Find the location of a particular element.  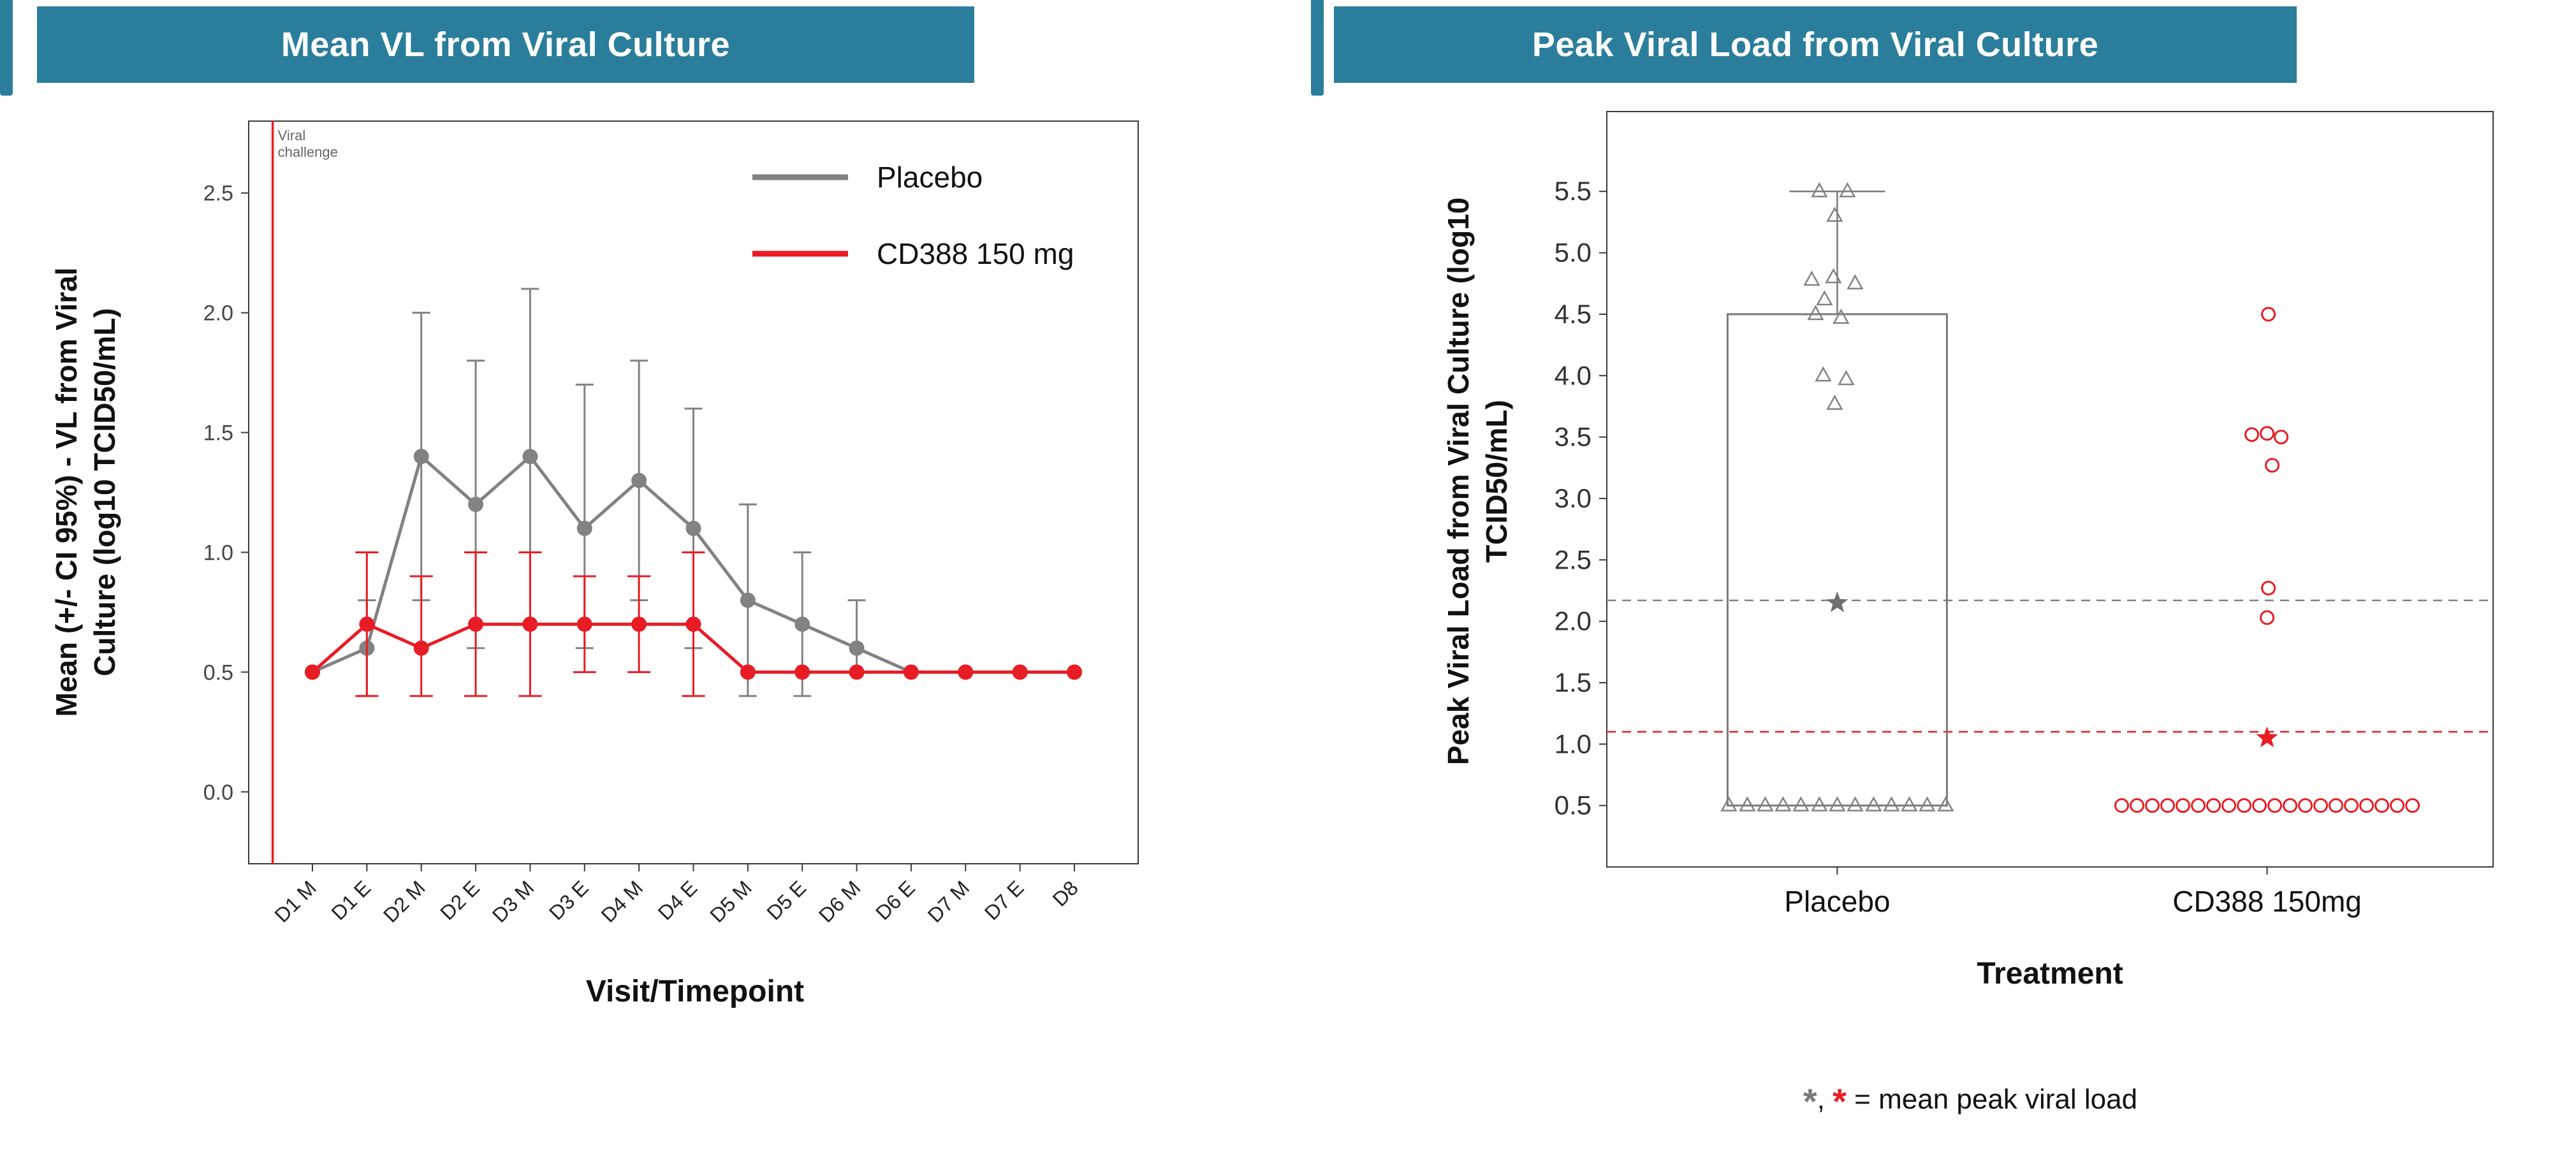

header-accent-bar-left is located at coordinates (7, 48).